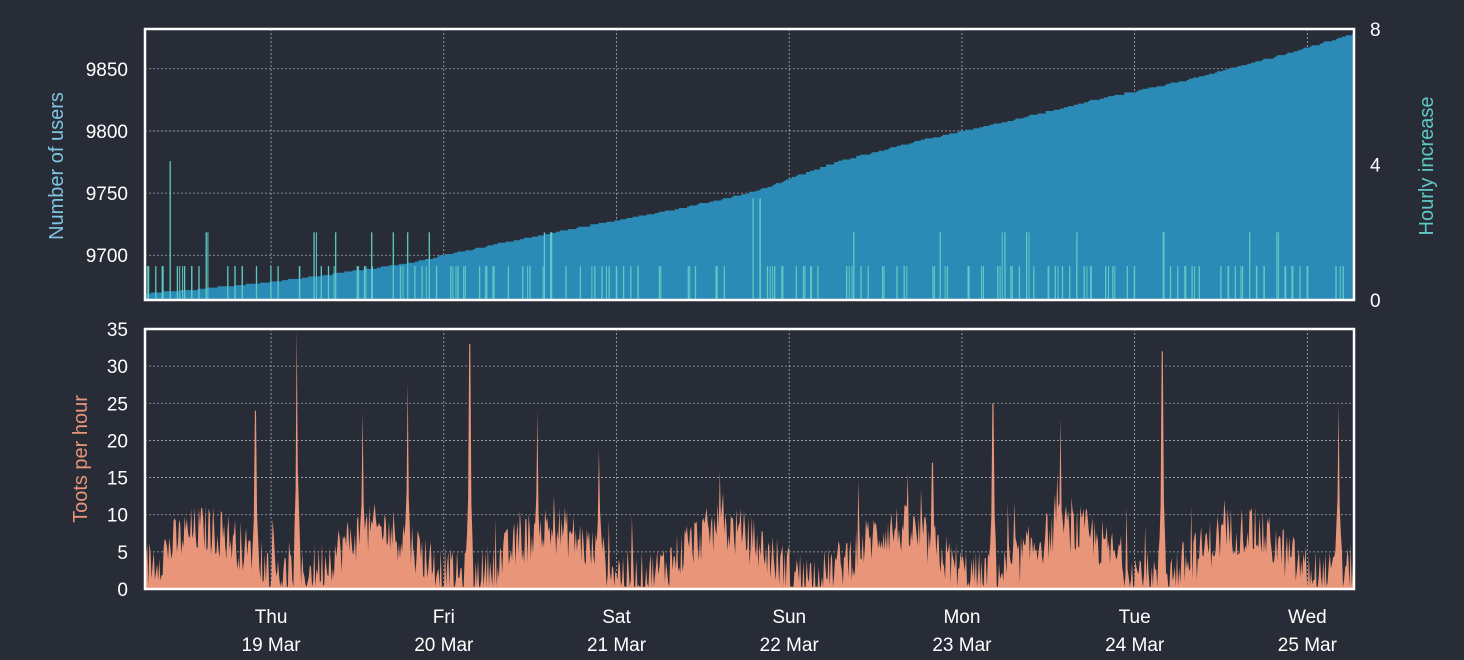  Describe the element at coordinates (57, 166) in the screenshot. I see `users-y-axis-title: Number of users` at that location.